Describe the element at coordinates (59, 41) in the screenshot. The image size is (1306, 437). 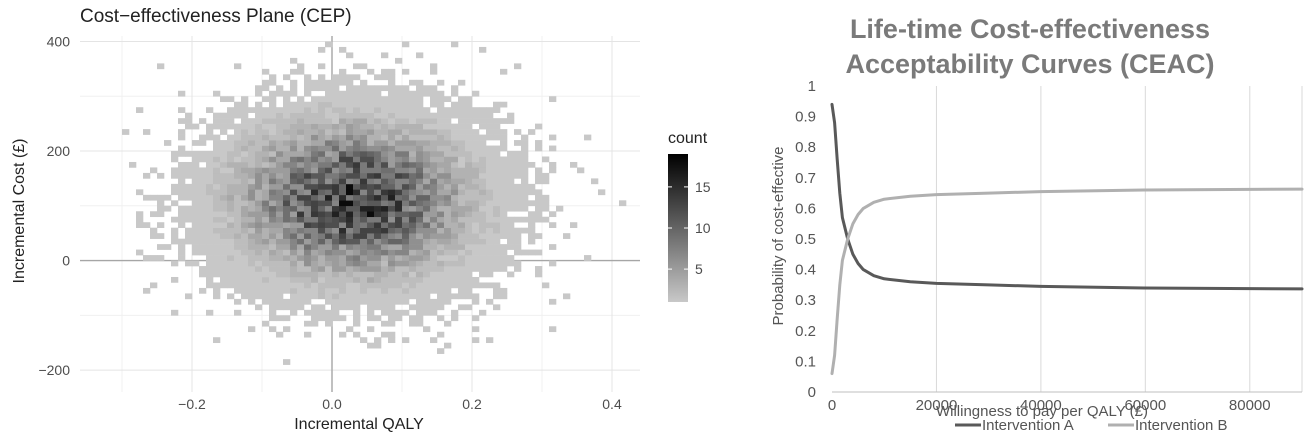
I see `cep-y-tick-label: 400` at that location.